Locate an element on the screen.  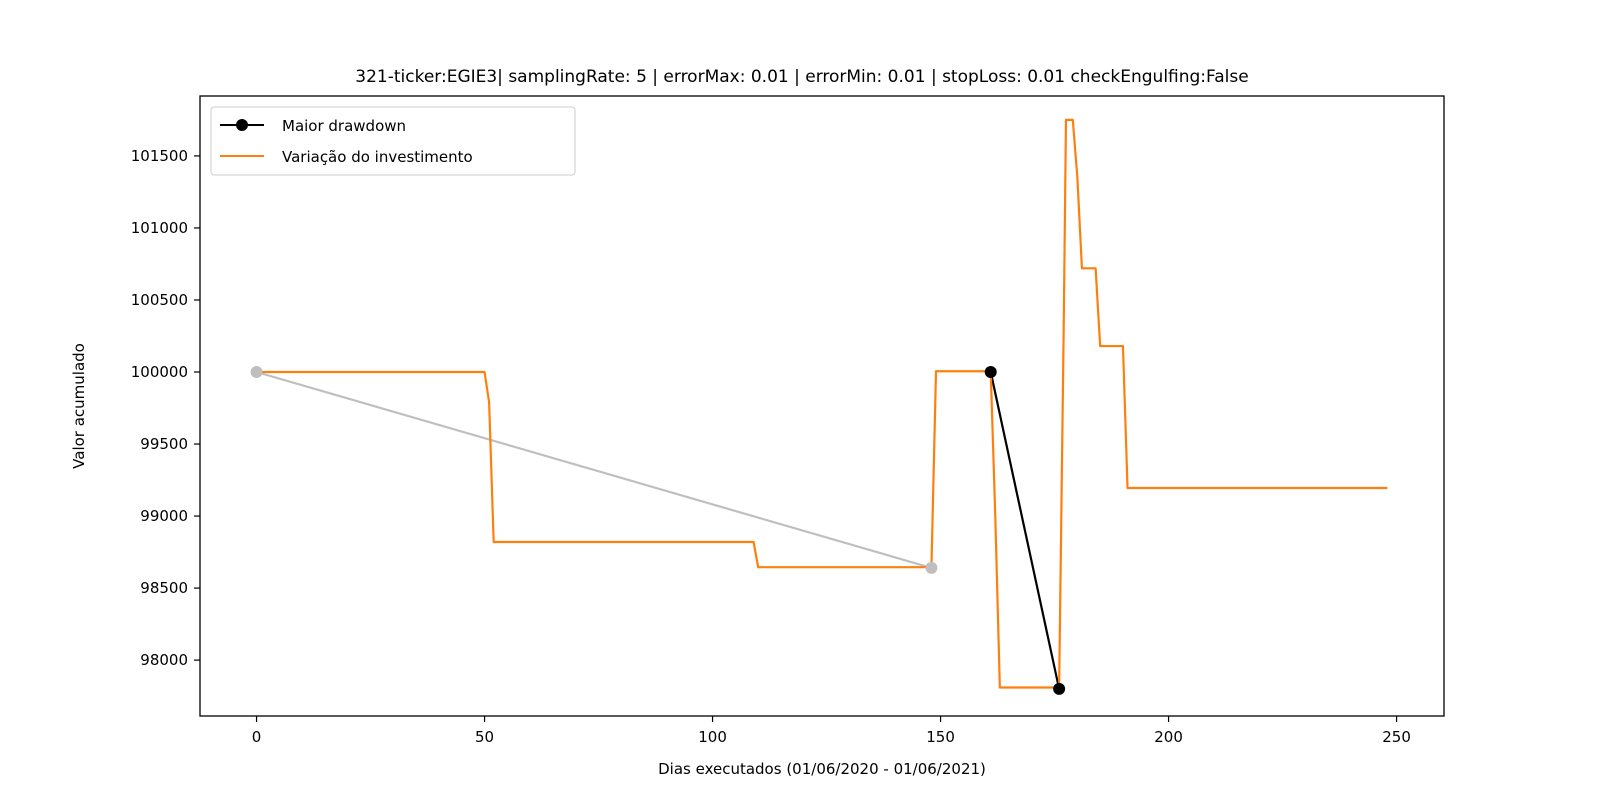
y-tick-label: 99500 is located at coordinates (164, 444).